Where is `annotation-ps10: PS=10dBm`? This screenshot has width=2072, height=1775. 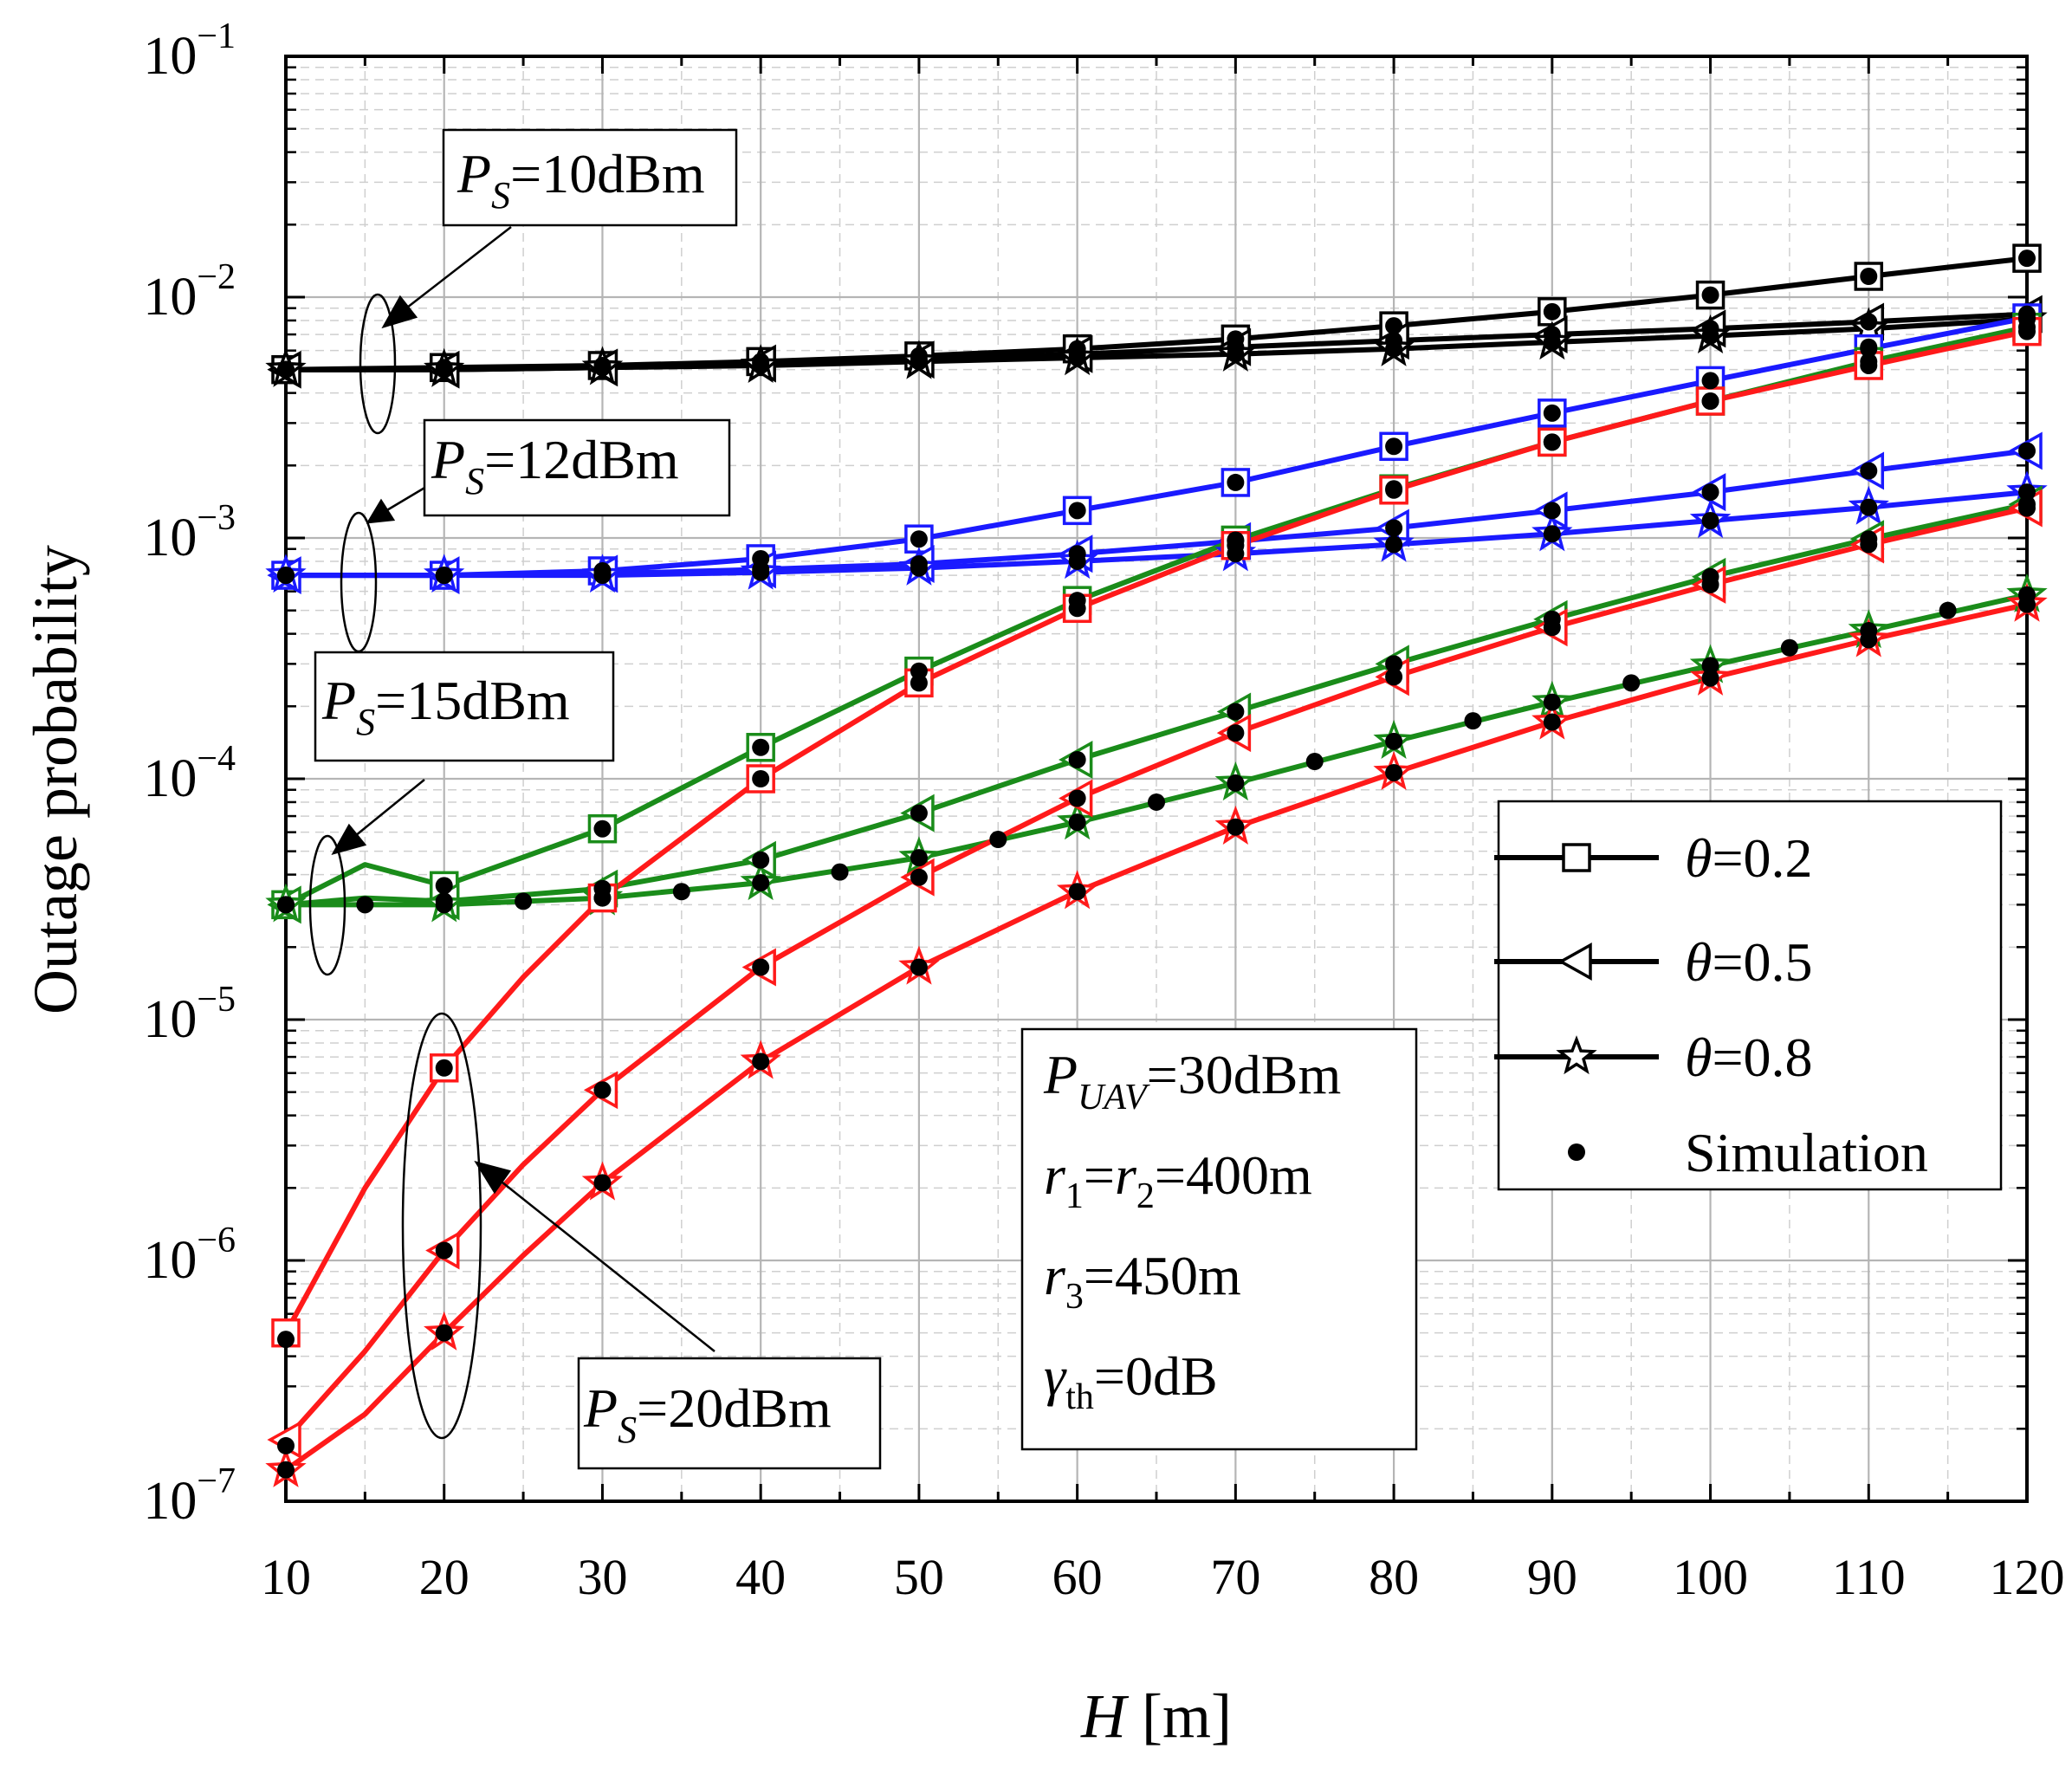
annotation-ps10: PS=10dBm is located at coordinates (590, 177).